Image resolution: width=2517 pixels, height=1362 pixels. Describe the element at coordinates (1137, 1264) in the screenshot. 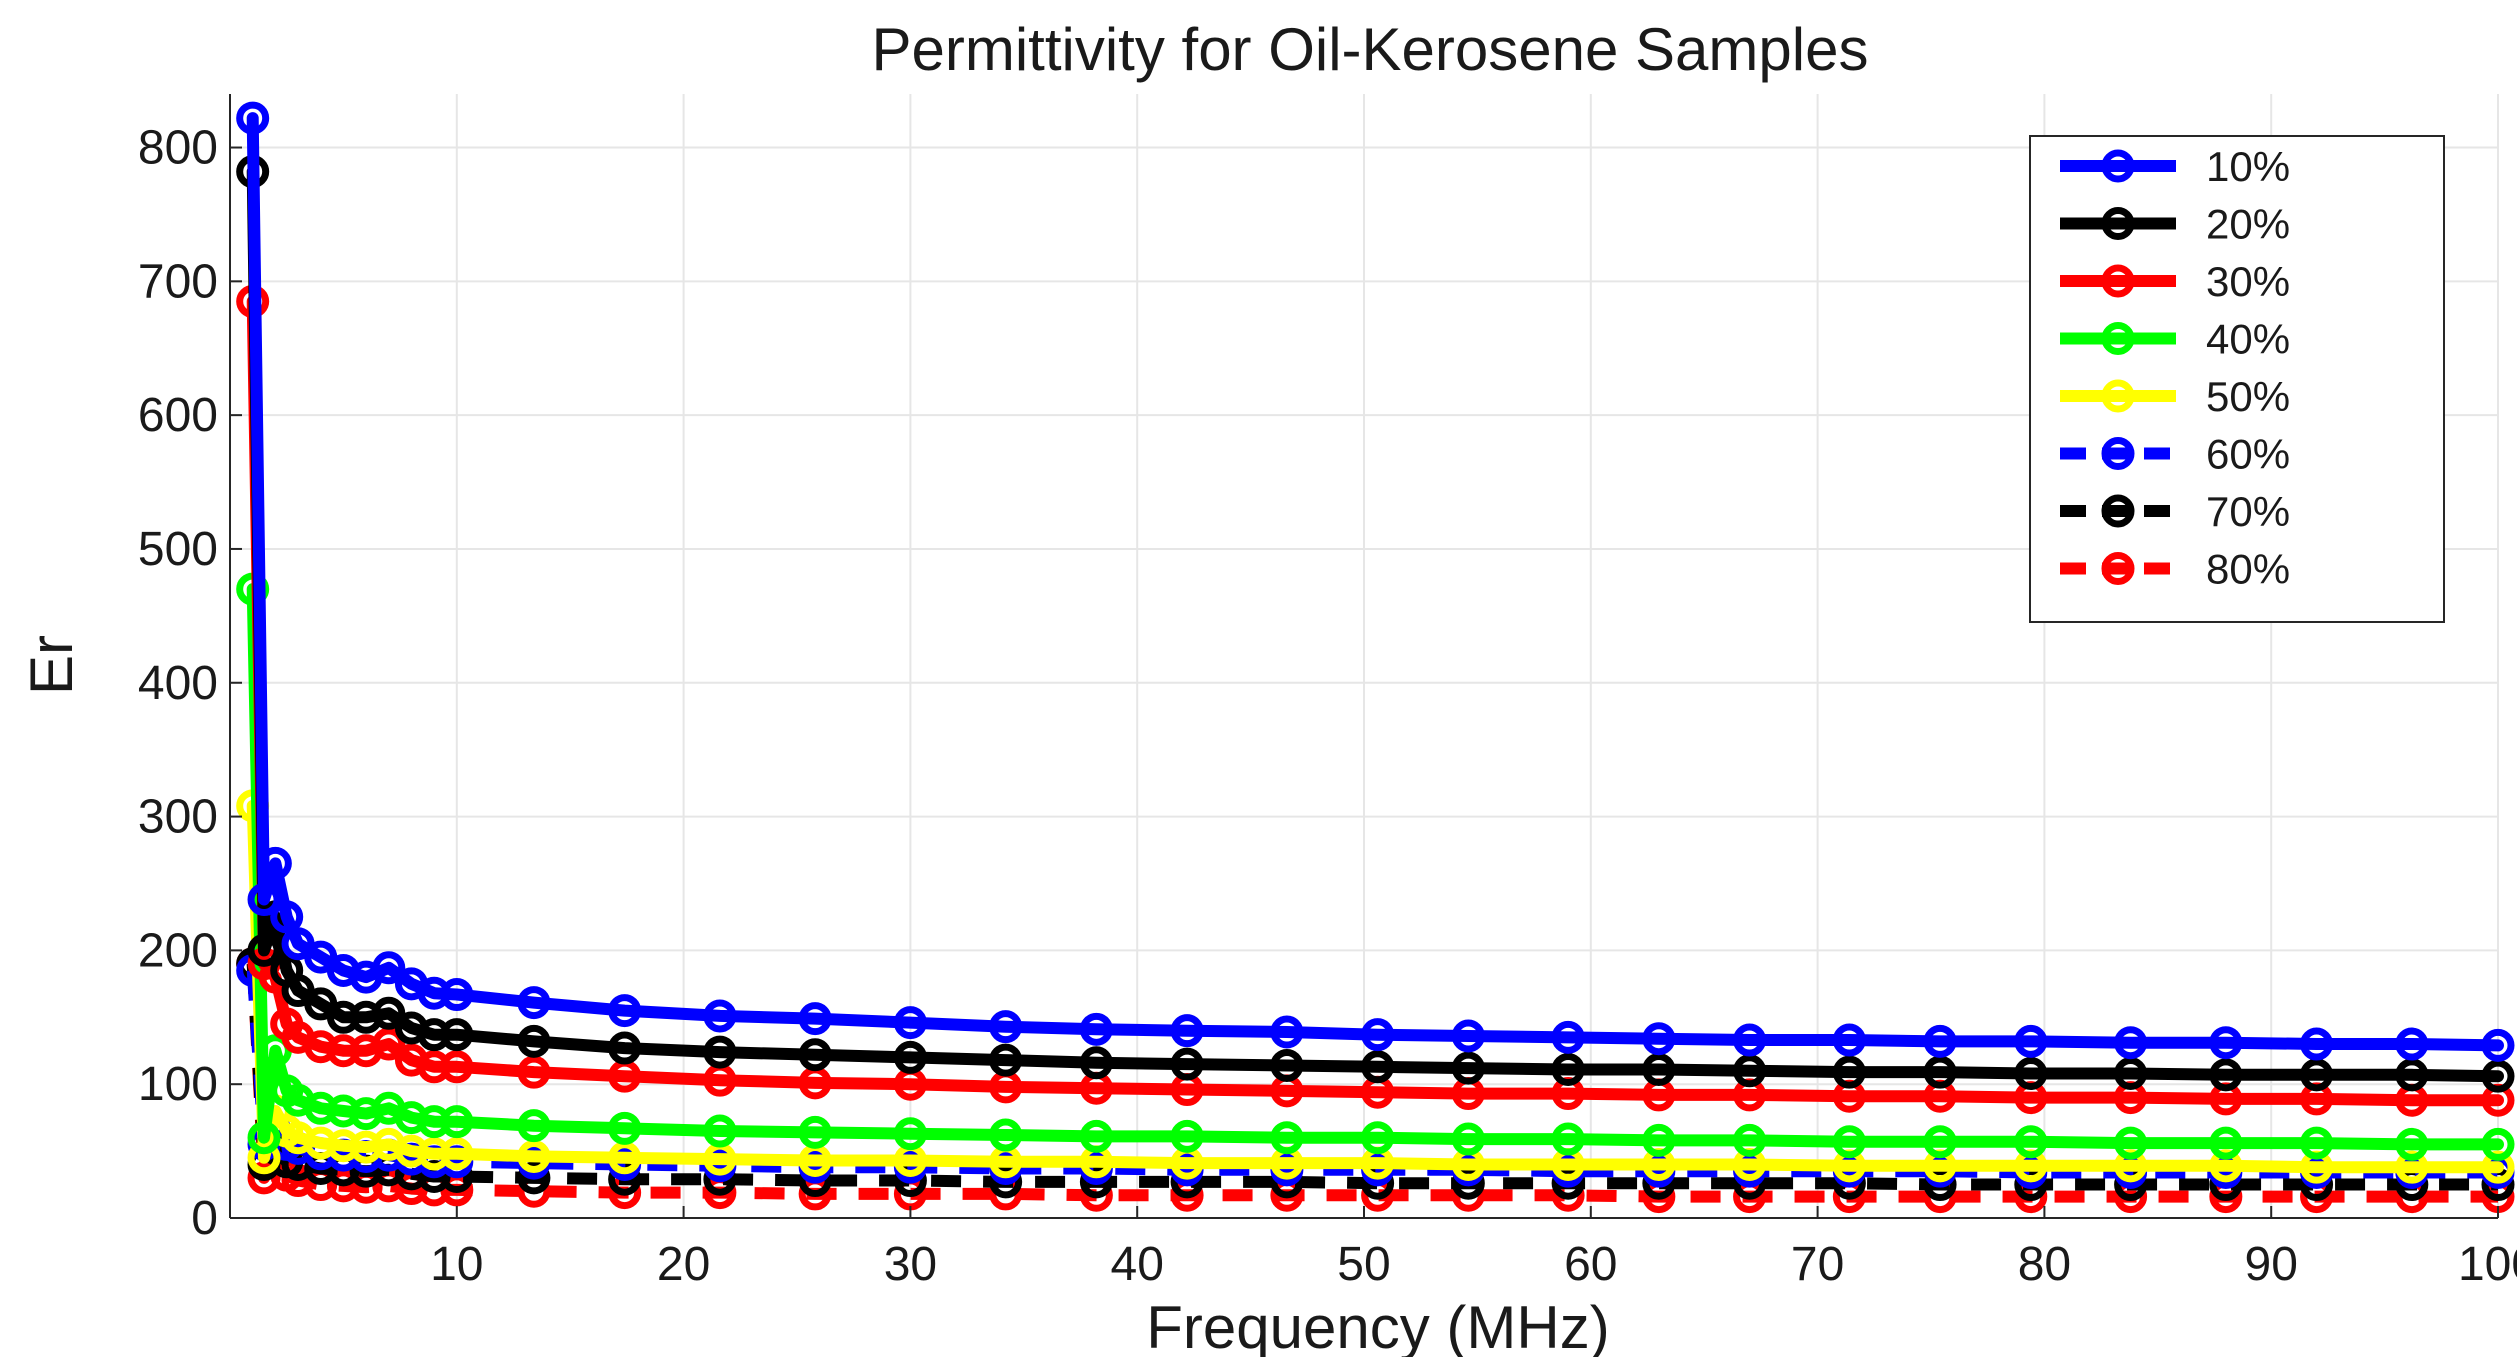

I see `x-tick-label: 40` at that location.